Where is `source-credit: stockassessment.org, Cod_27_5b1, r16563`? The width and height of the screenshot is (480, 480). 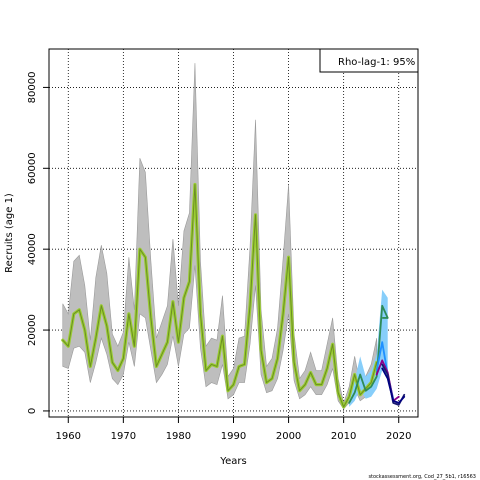
source-credit: stockassessment.org, Cod_27_5b1, r16563 is located at coordinates (422, 477).